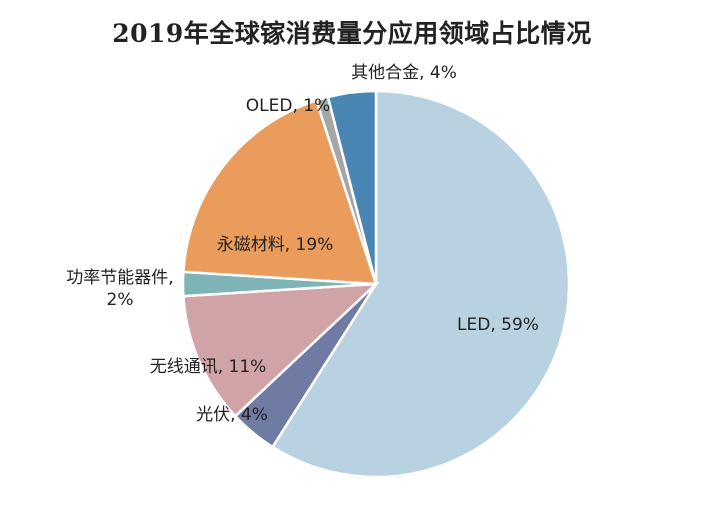 This screenshot has height=506, width=704. I want to click on data-label-2: 无线通讯, 11%, so click(208, 367).